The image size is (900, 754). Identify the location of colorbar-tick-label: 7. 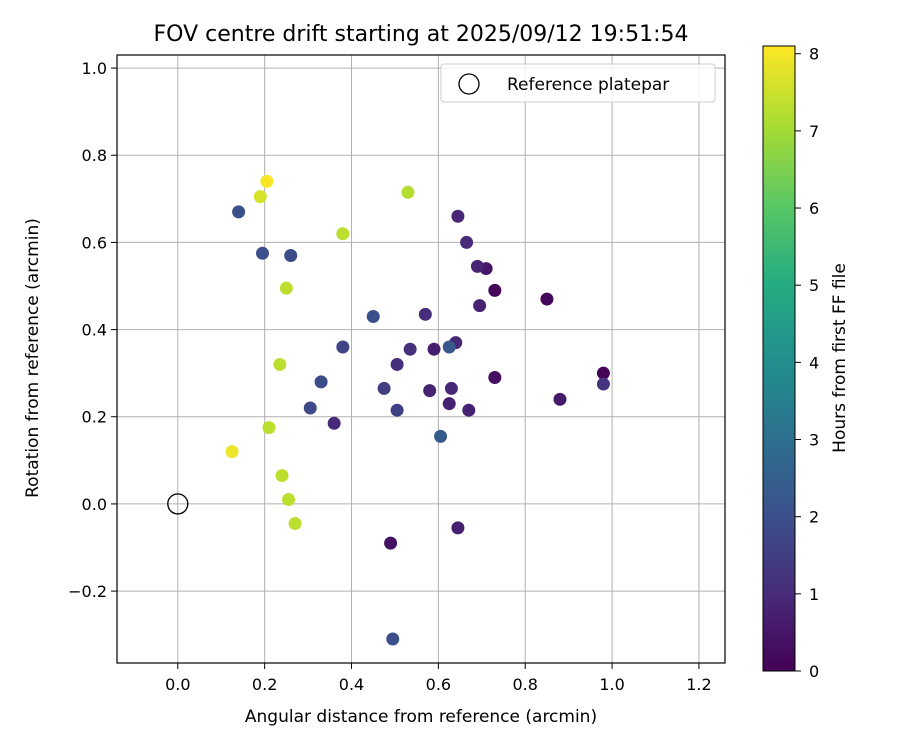
(814, 131).